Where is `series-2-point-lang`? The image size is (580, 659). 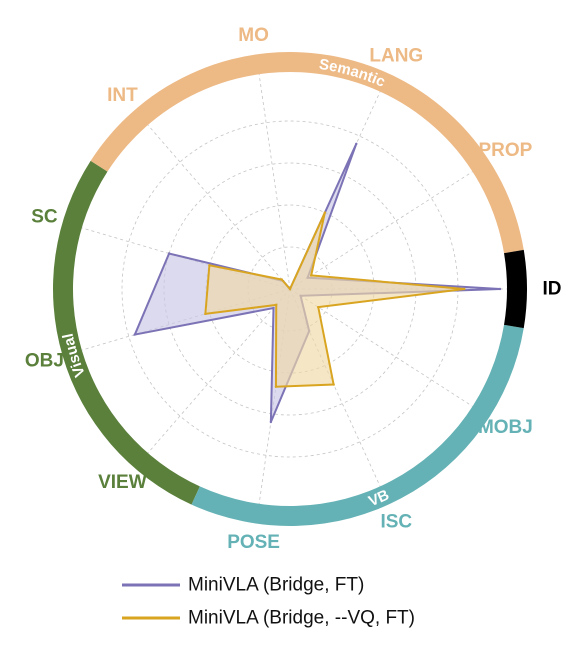 series-2-point-lang is located at coordinates (325, 212).